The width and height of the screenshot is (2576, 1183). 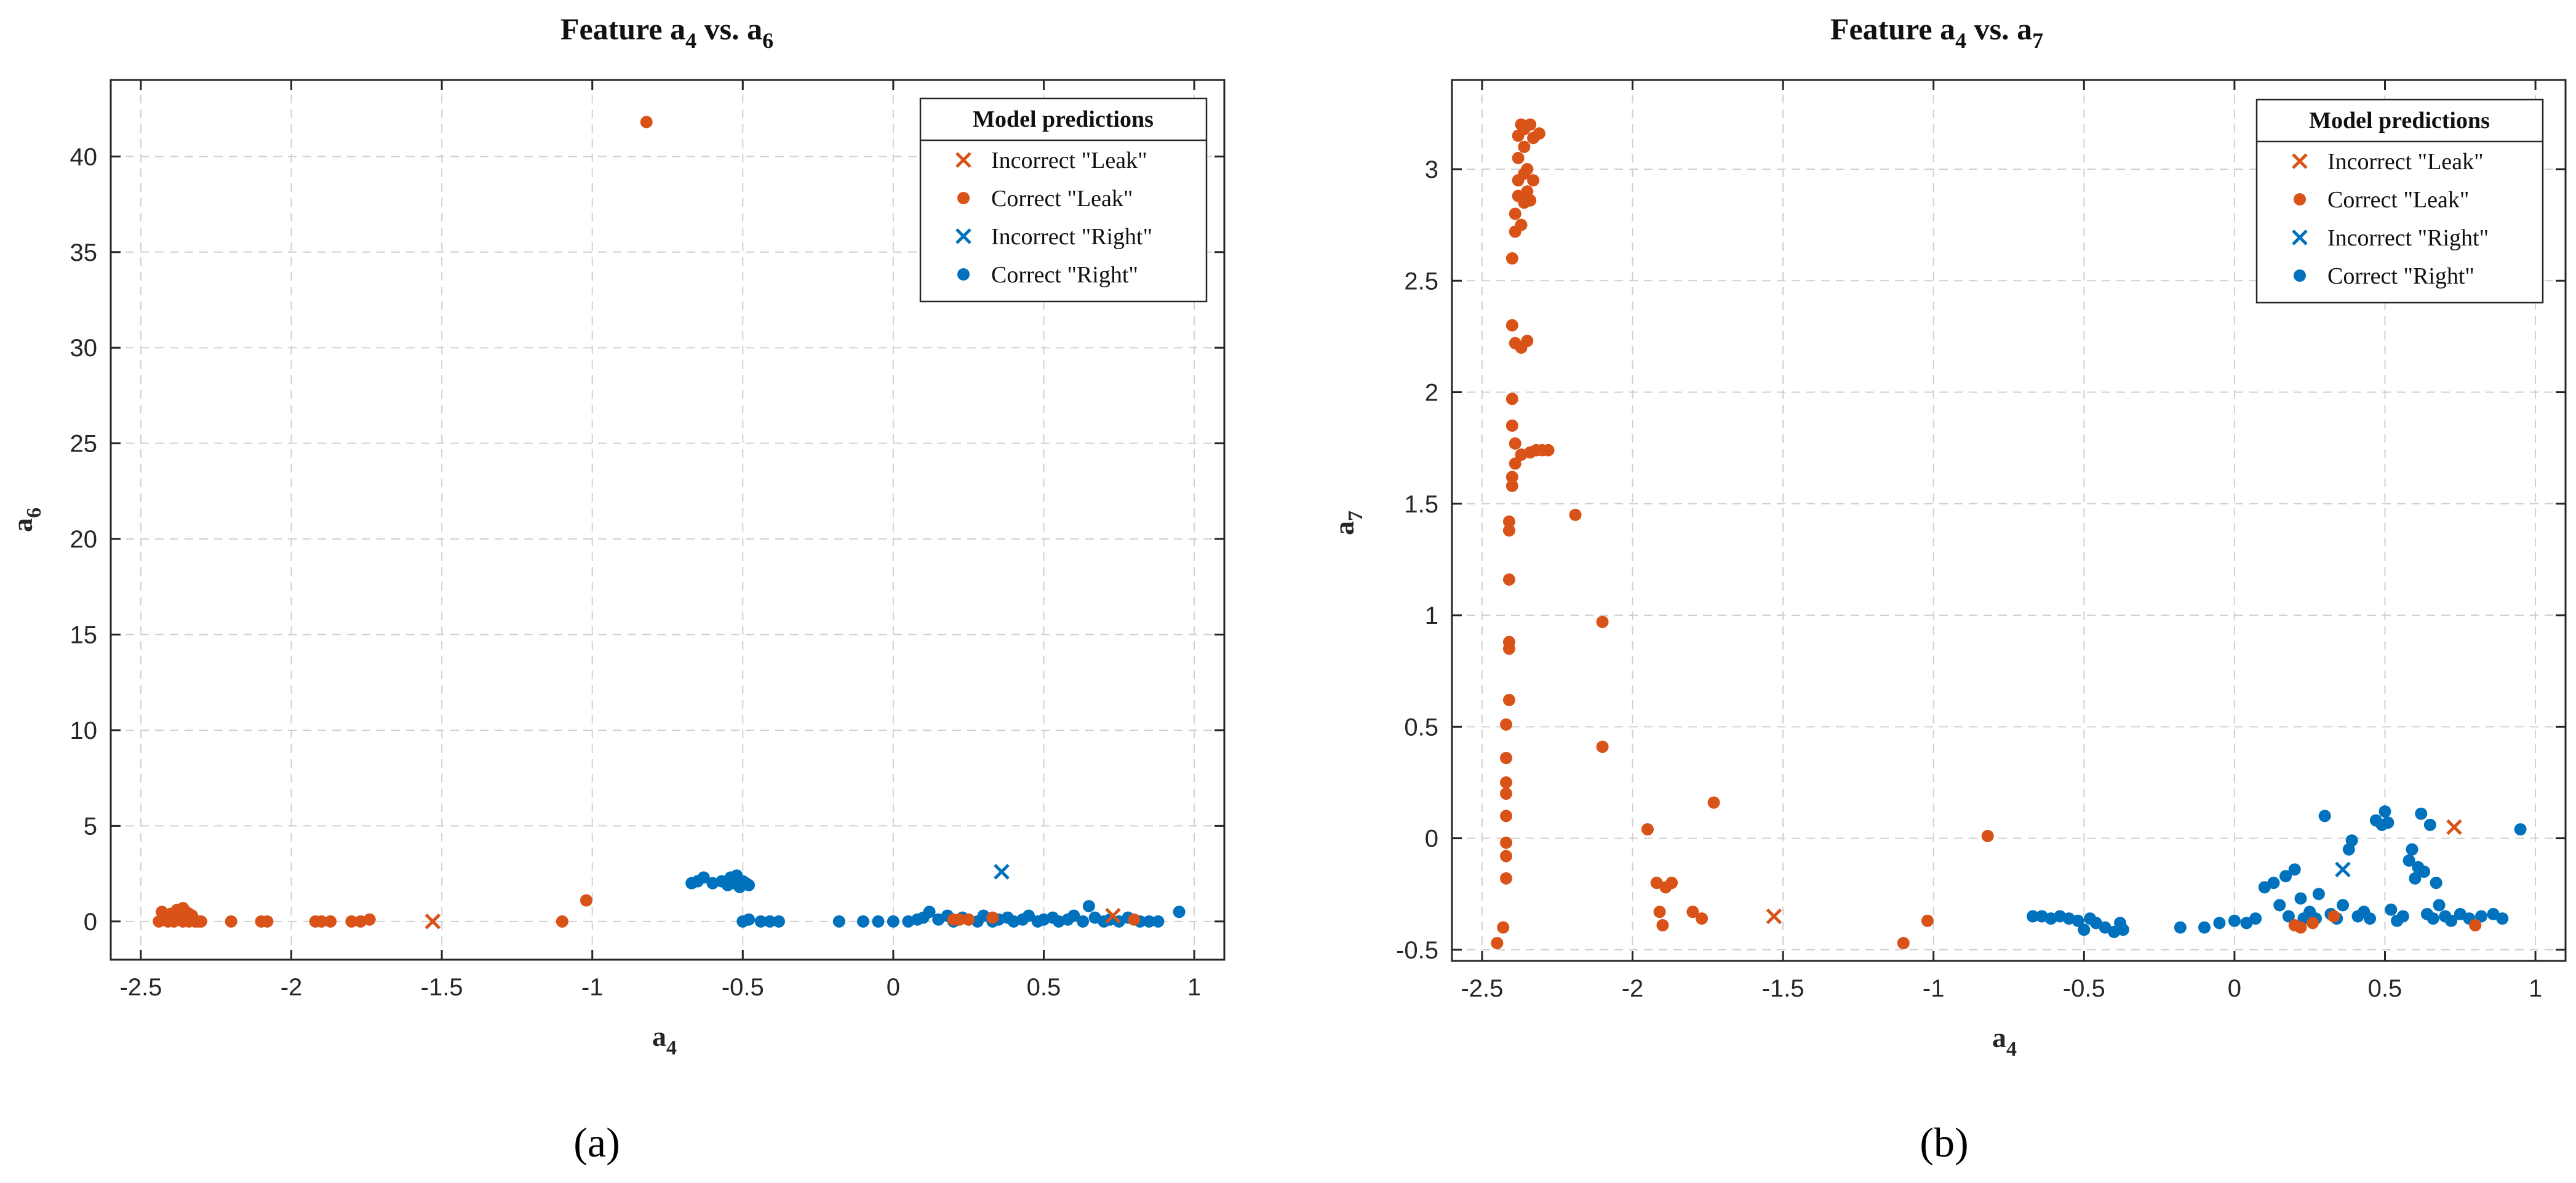 I want to click on chart-b-x-axis-label: a4, so click(x=2005, y=1041).